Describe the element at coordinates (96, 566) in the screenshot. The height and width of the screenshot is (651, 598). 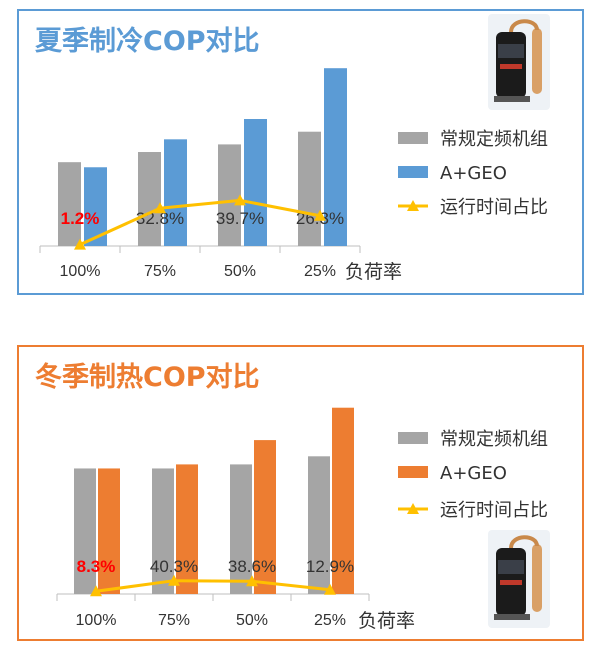
I see `share-data-label: 8.3%` at that location.